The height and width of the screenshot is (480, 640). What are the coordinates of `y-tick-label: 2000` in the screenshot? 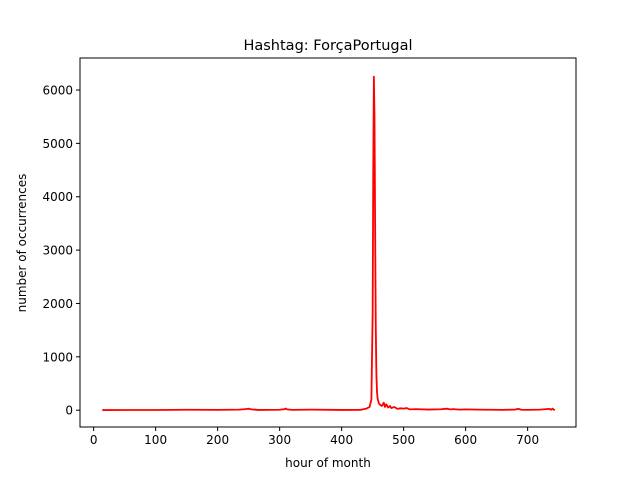 It's located at (57, 304).